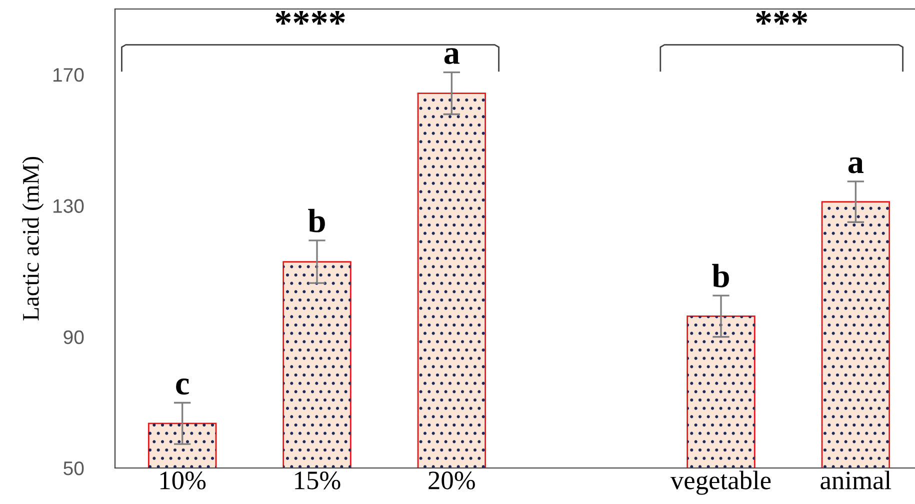 The height and width of the screenshot is (504, 915). Describe the element at coordinates (74, 468) in the screenshot. I see `y-tick-label: 50` at that location.